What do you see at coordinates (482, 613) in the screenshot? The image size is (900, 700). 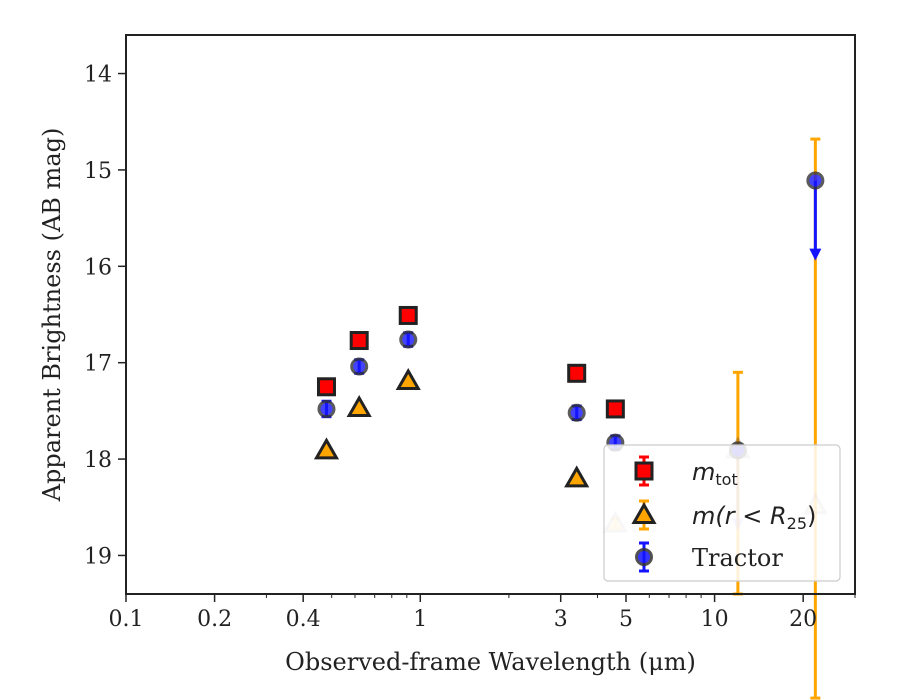 I see `x-axis-ticks: 0.1 0.2 0.4 1 3 5 10 20` at bounding box center [482, 613].